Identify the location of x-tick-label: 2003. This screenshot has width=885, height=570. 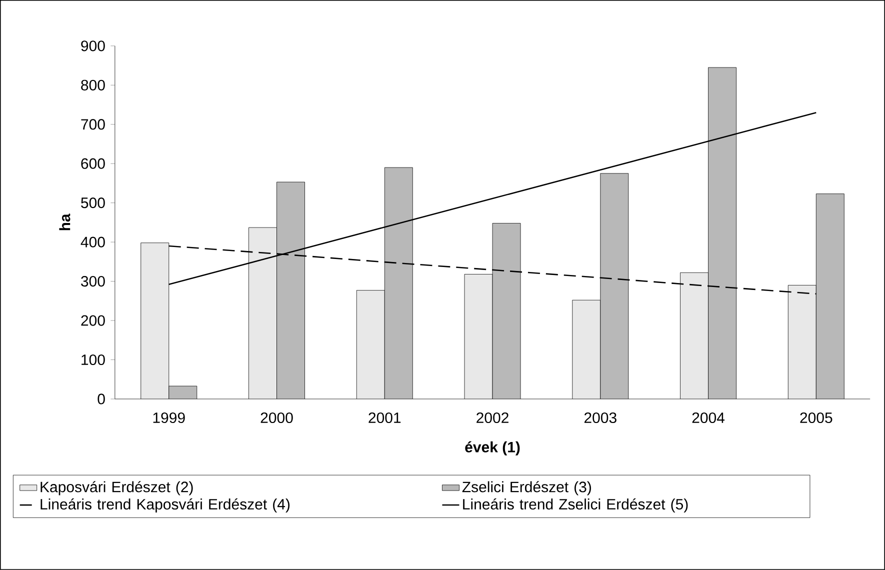
(600, 418).